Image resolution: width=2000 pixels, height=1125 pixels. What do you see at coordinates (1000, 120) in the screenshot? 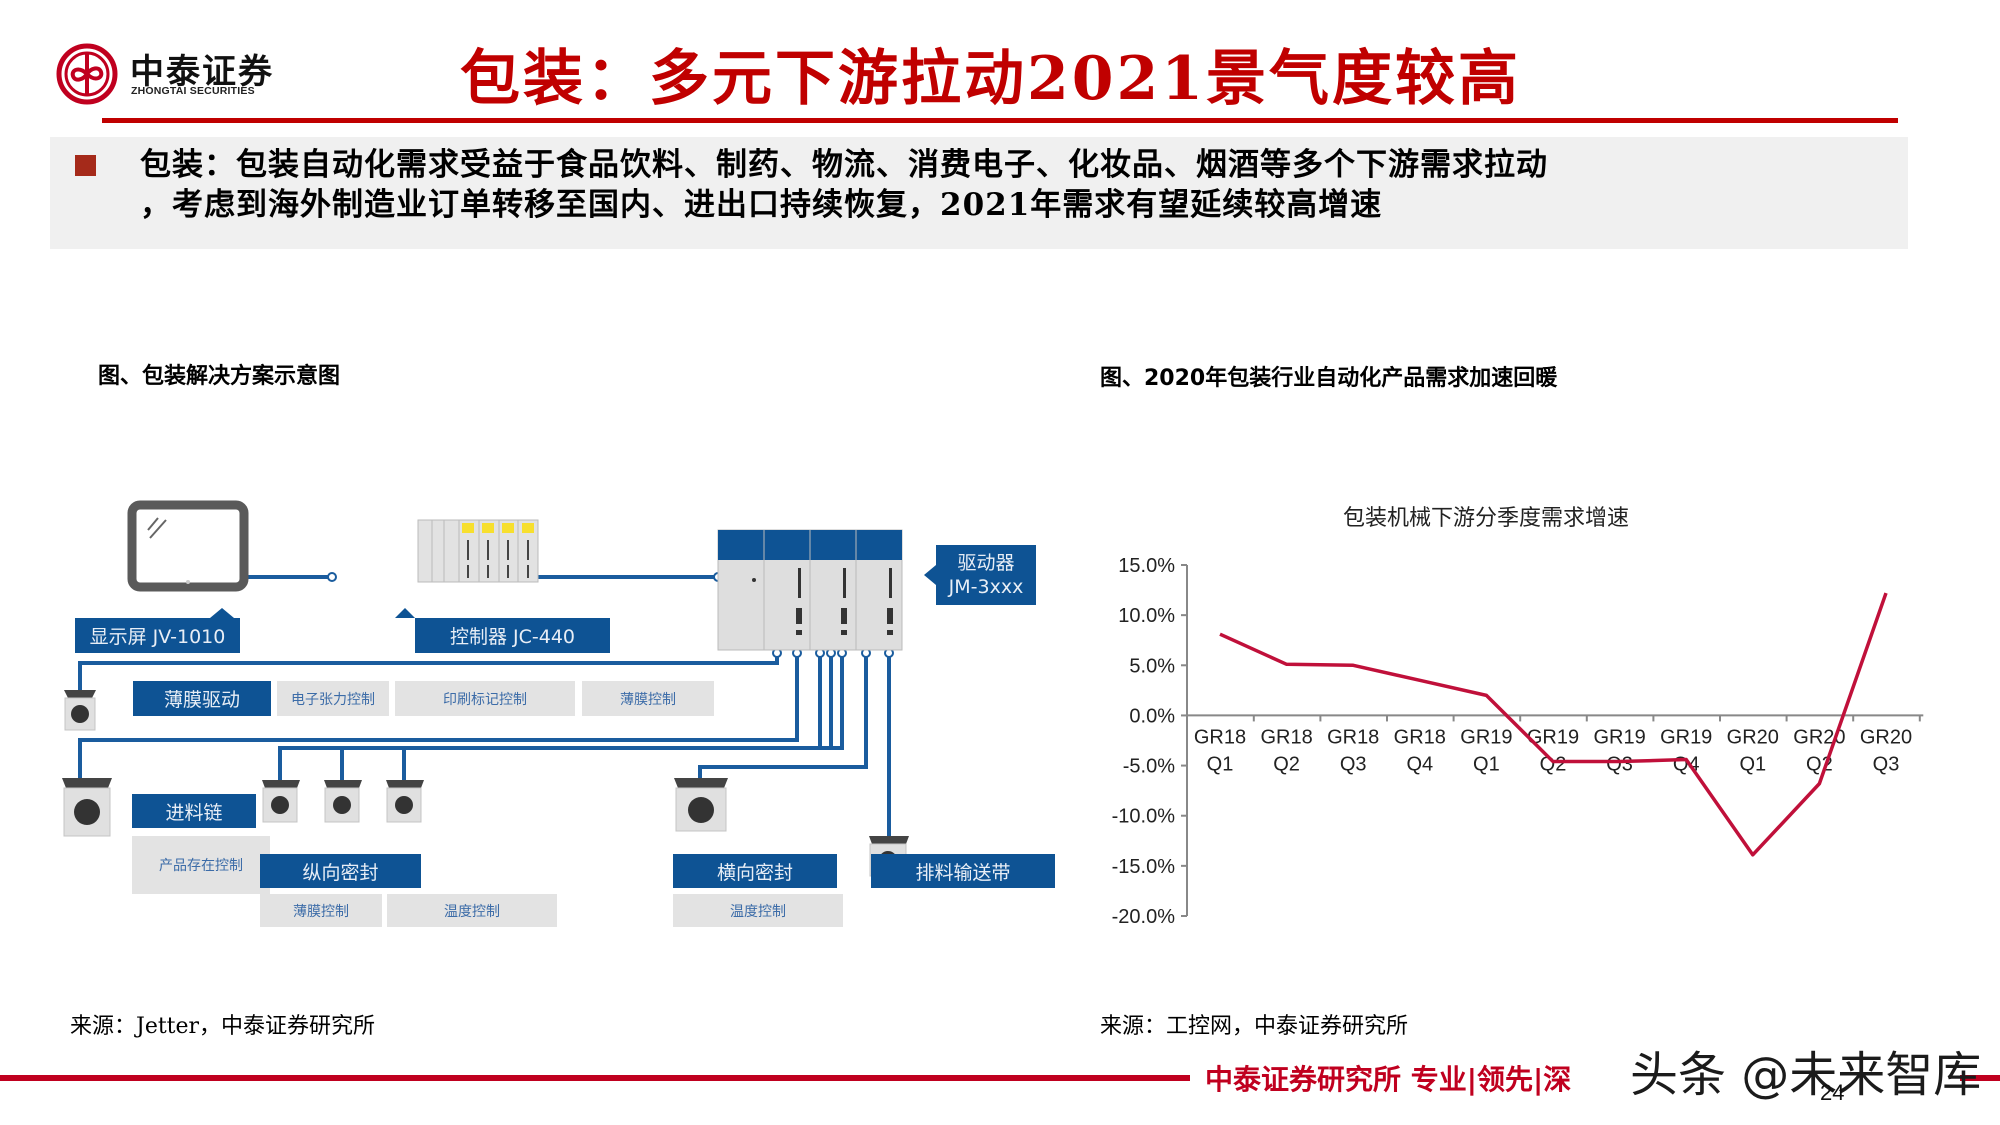
I see `title-divider` at bounding box center [1000, 120].